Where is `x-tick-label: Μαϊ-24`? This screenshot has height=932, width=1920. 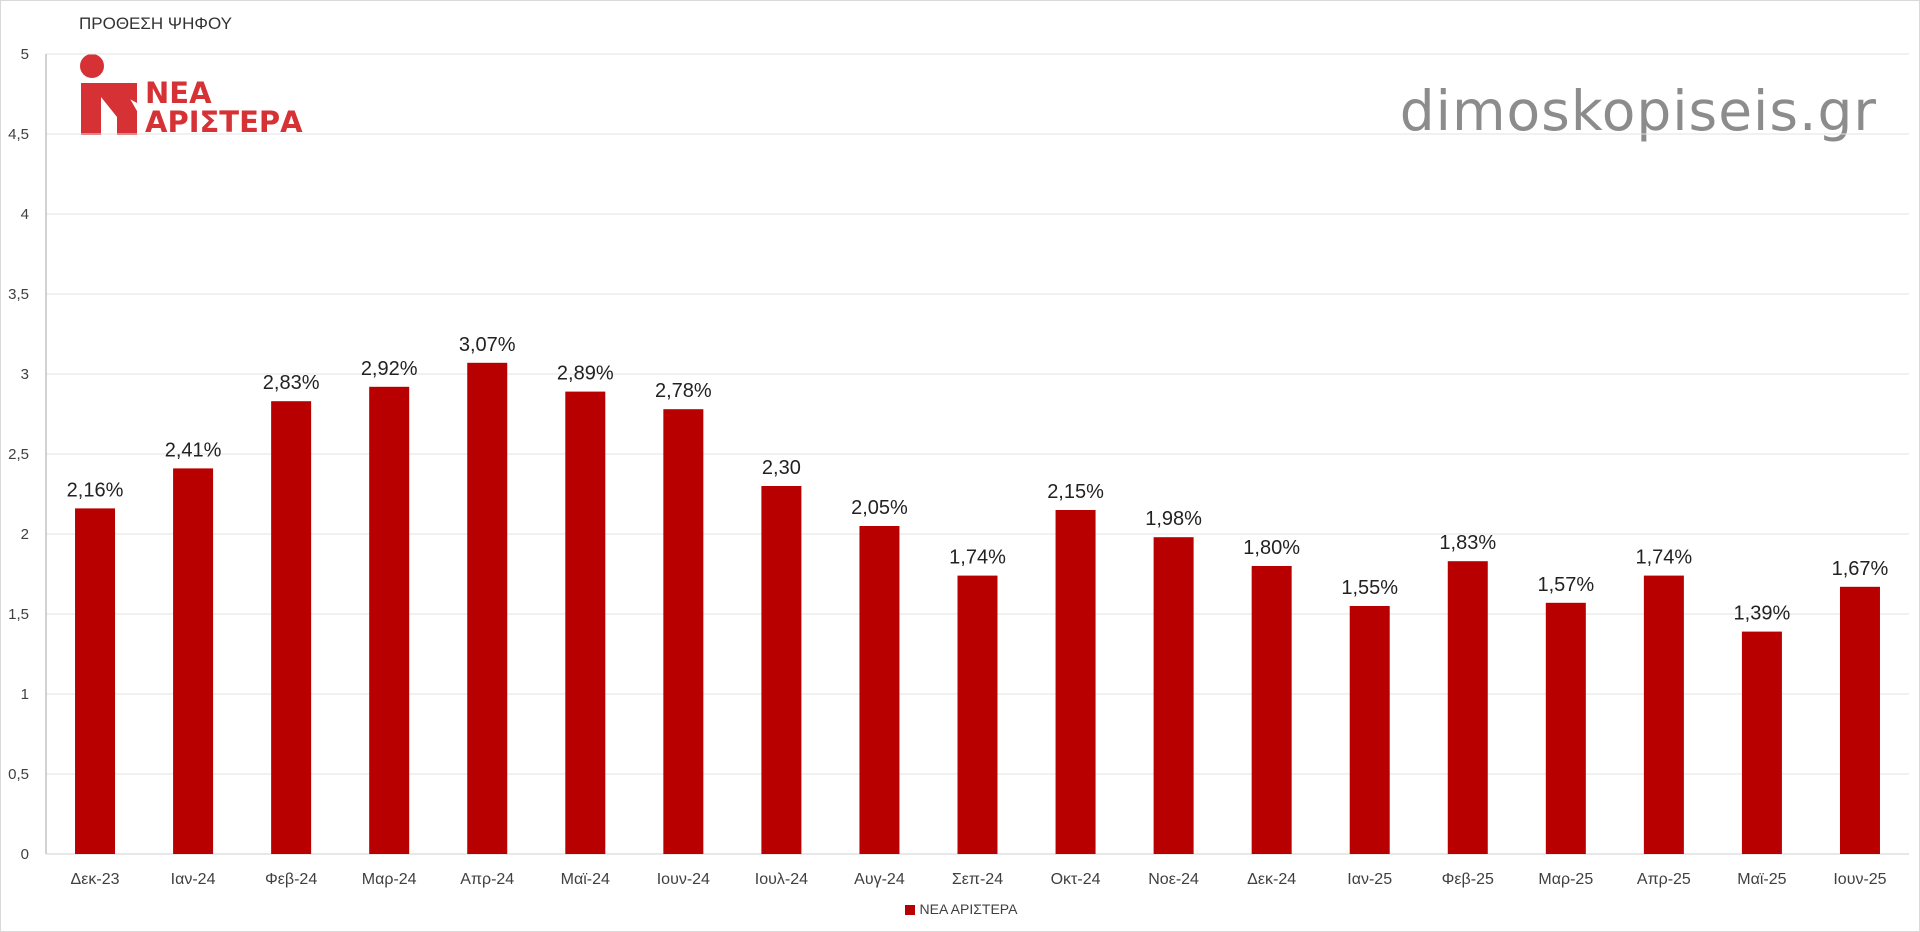 x-tick-label: Μαϊ-24 is located at coordinates (585, 879).